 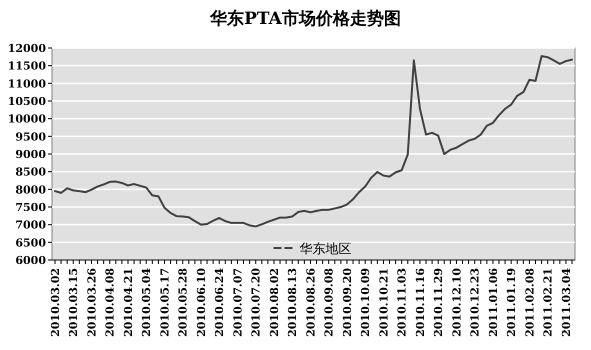 What do you see at coordinates (30, 225) in the screenshot?
I see `y-tick-label: 7000` at bounding box center [30, 225].